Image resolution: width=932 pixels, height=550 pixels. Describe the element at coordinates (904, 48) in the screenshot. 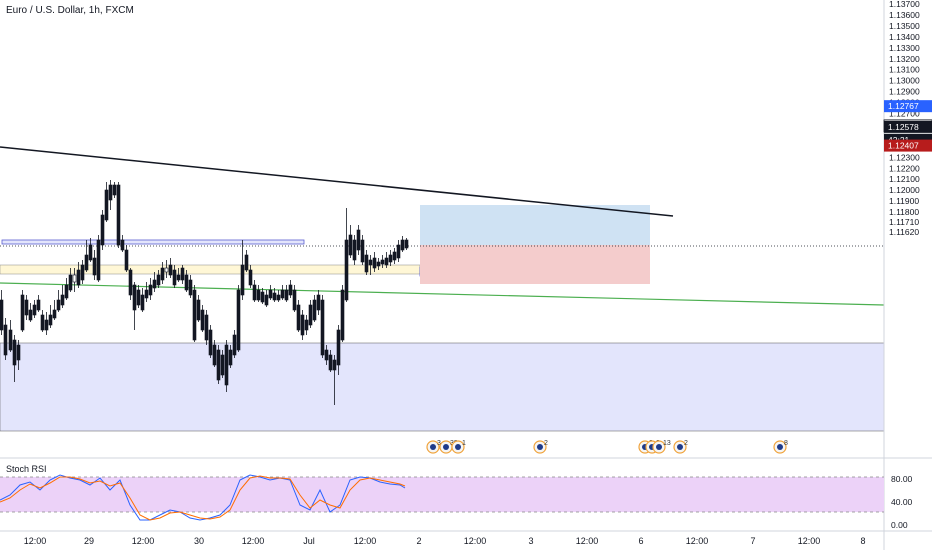

I see `price-axis-label: 1.13300` at that location.